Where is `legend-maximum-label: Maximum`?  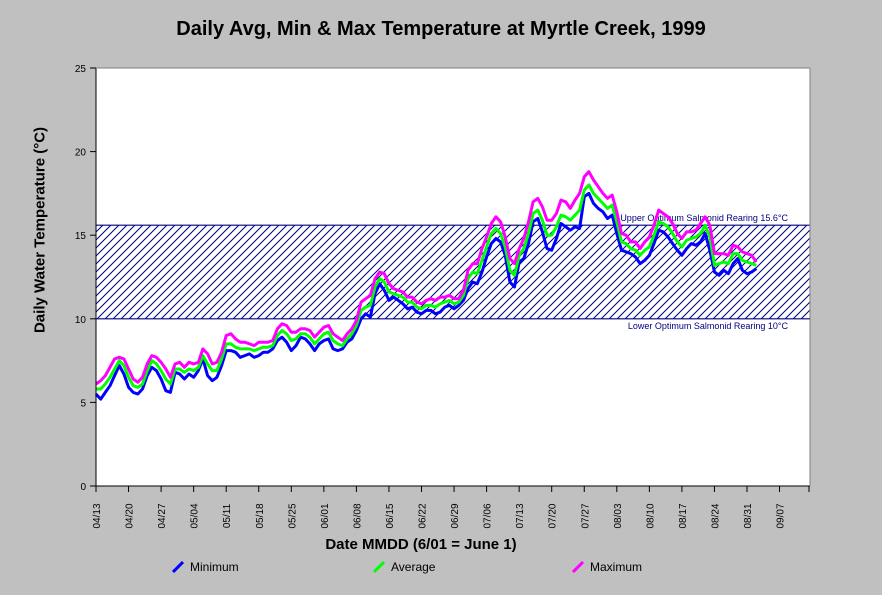 legend-maximum-label: Maximum is located at coordinates (616, 567).